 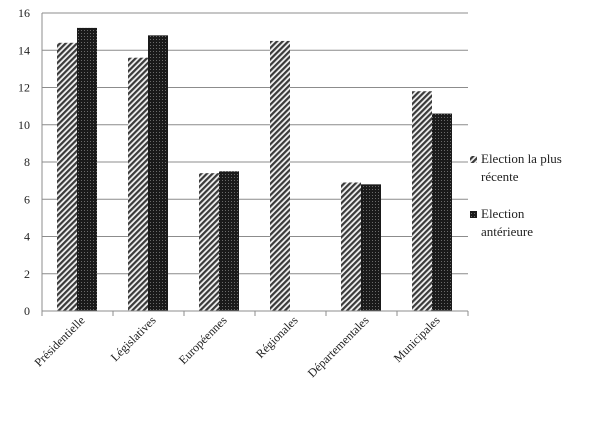 I want to click on y-tick-label: 12, so click(x=24, y=88).